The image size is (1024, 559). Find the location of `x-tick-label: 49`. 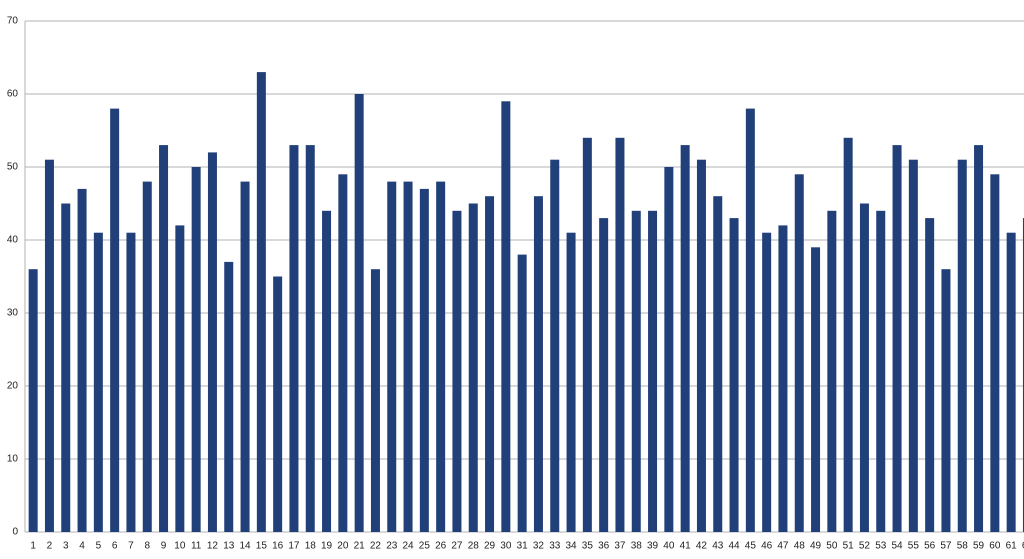

x-tick-label: 49 is located at coordinates (816, 546).